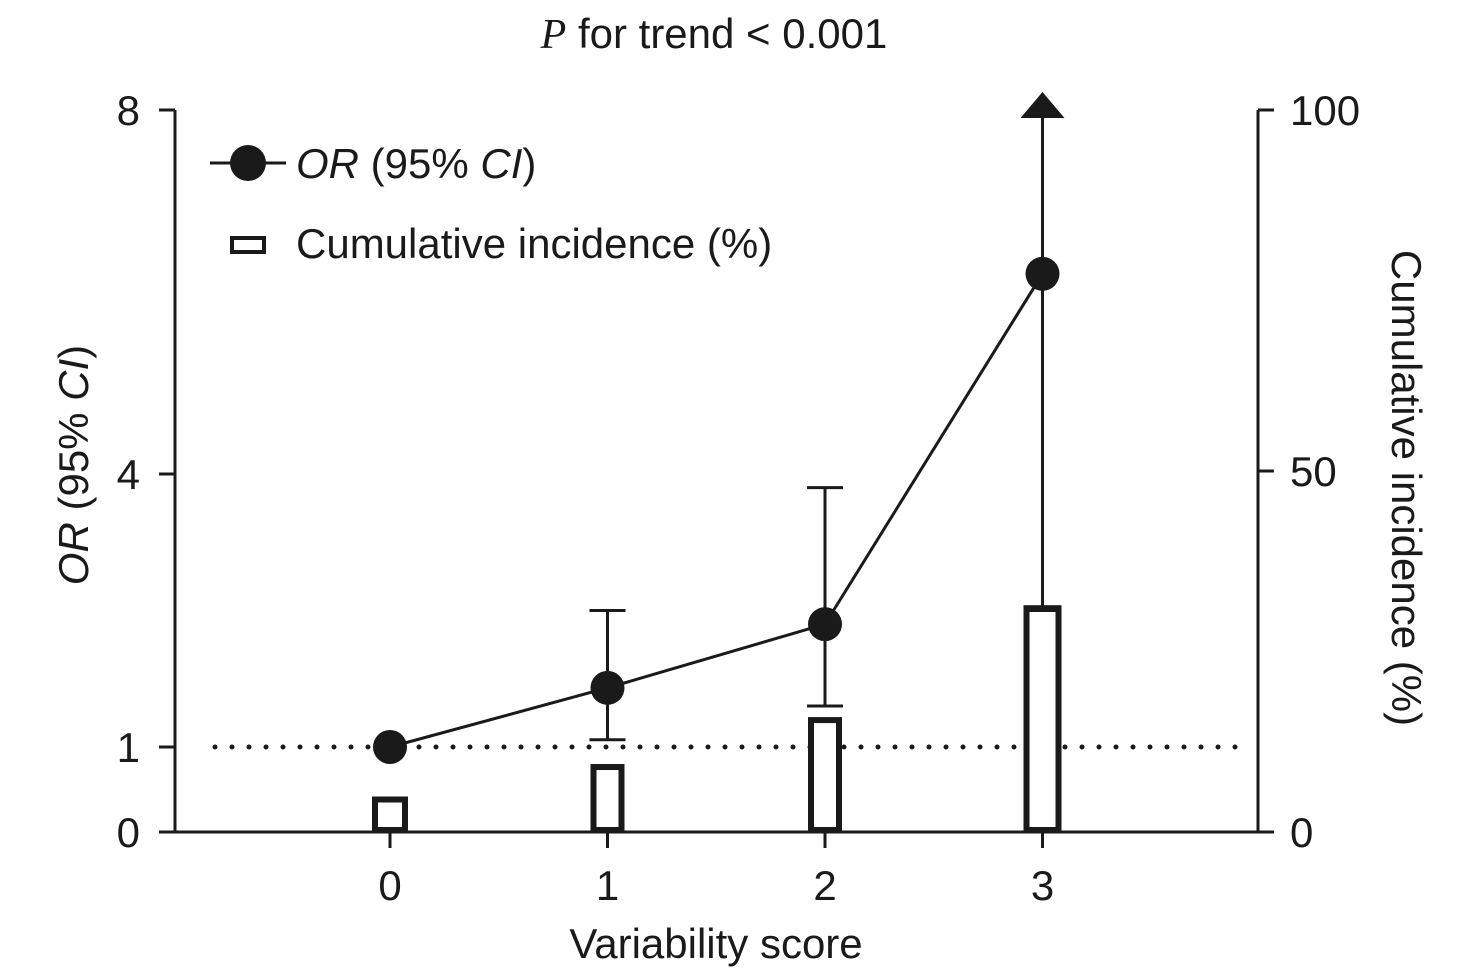  What do you see at coordinates (553, 35) in the screenshot?
I see `title-p: P` at bounding box center [553, 35].